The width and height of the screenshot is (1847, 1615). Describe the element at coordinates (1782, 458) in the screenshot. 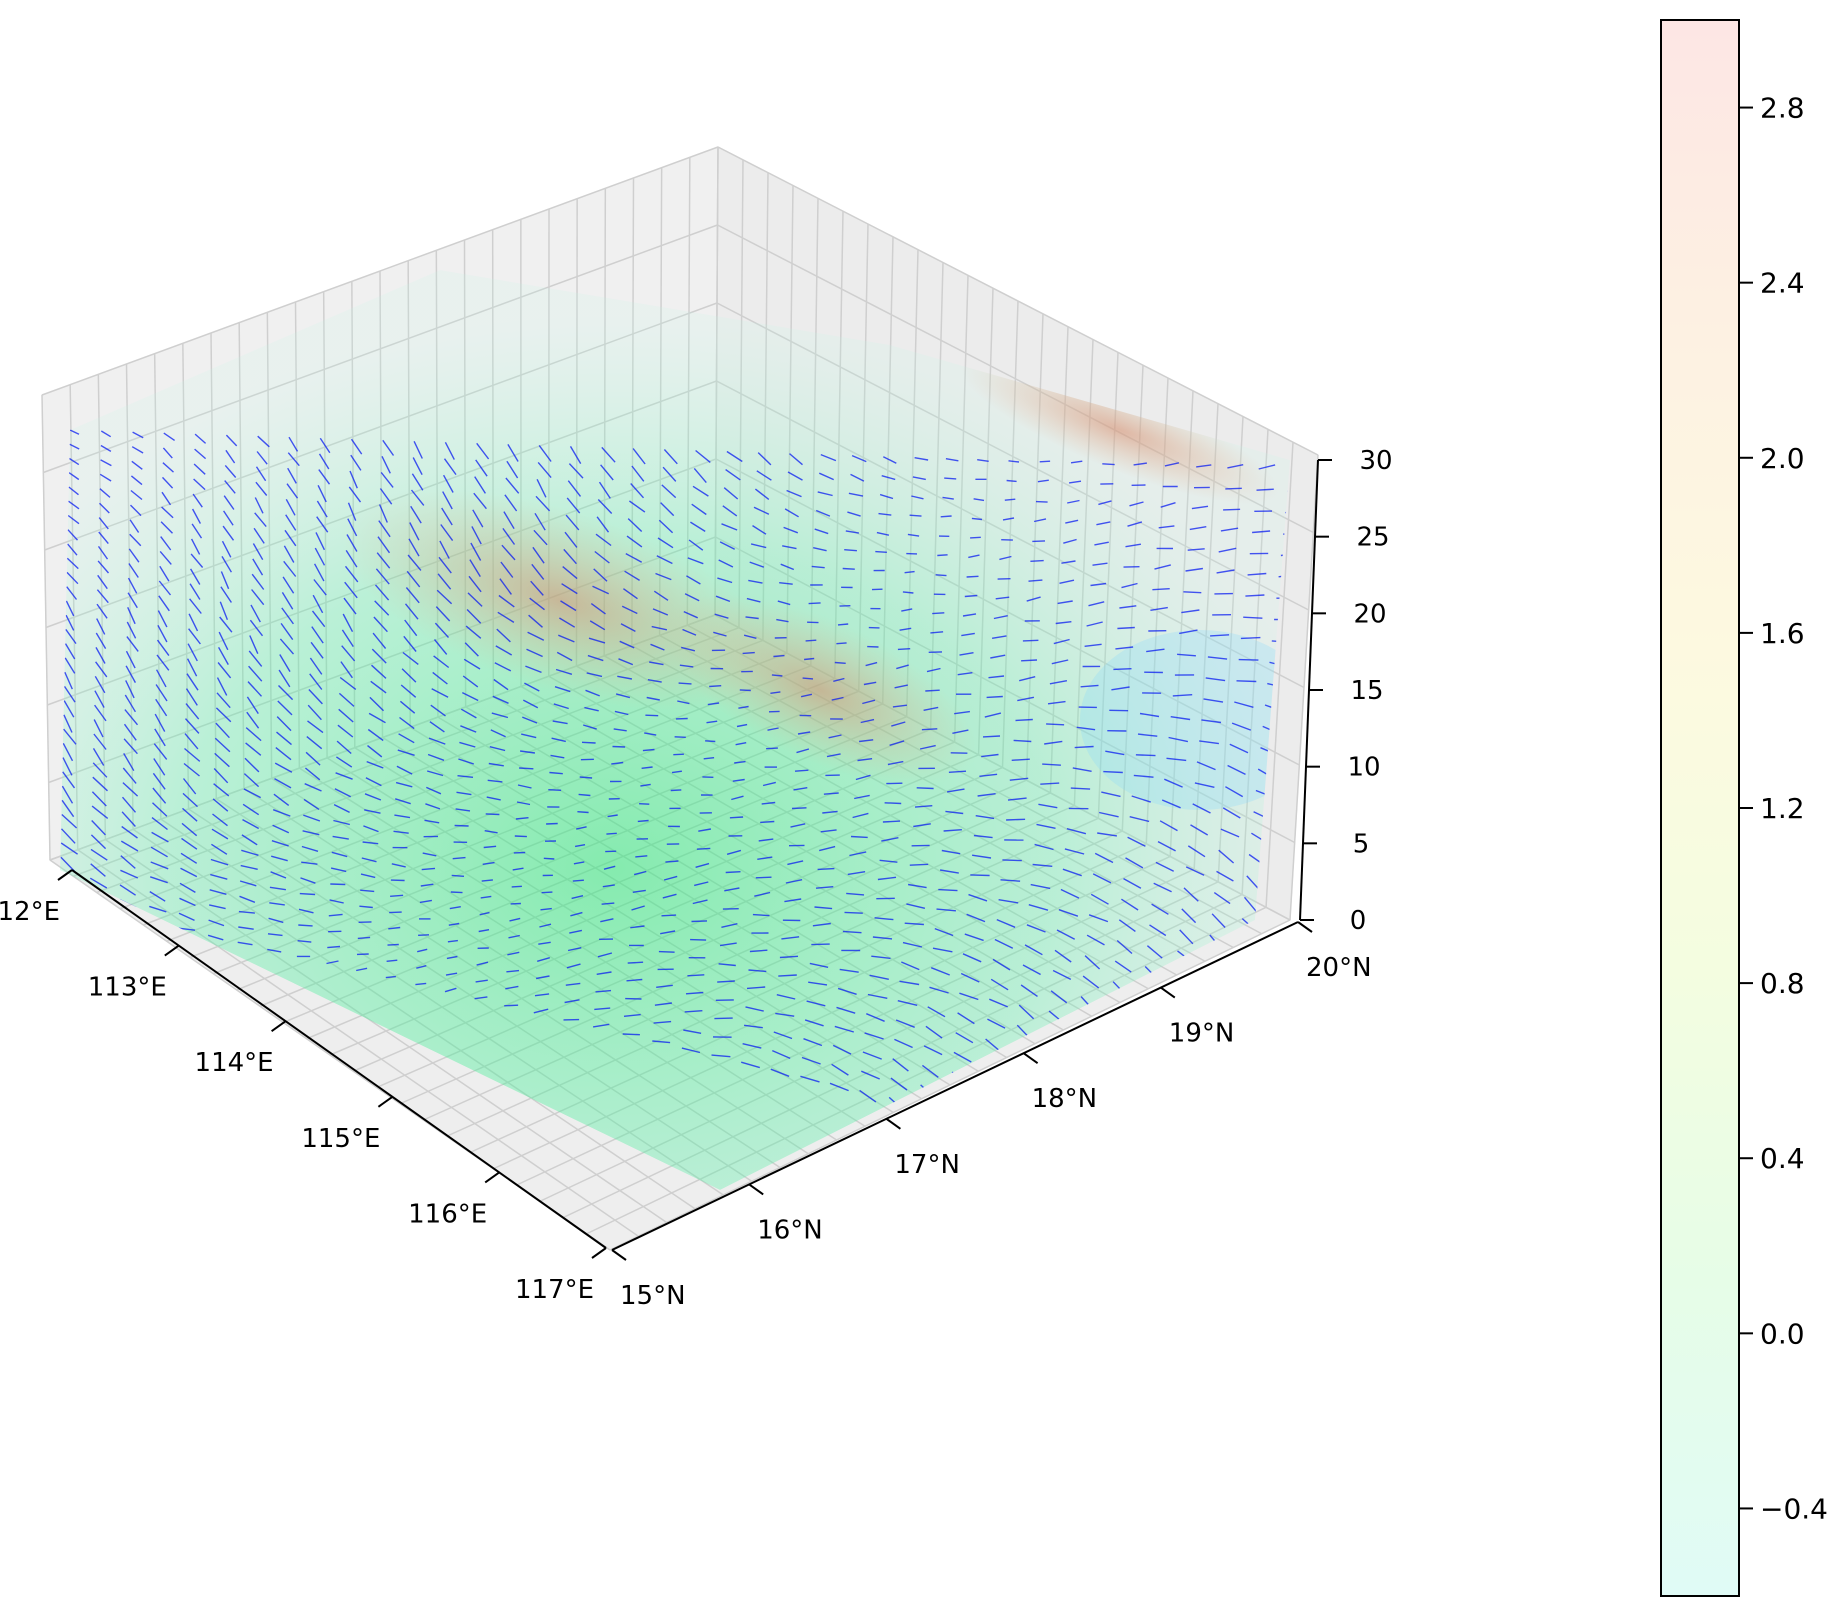

I see `colorbar-tick-label: 2.0` at that location.